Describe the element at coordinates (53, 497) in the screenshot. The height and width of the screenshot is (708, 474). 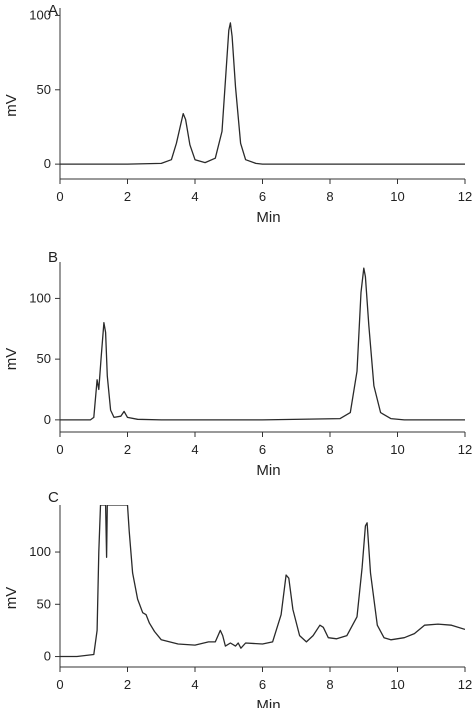
I see `panel-label: C` at that location.